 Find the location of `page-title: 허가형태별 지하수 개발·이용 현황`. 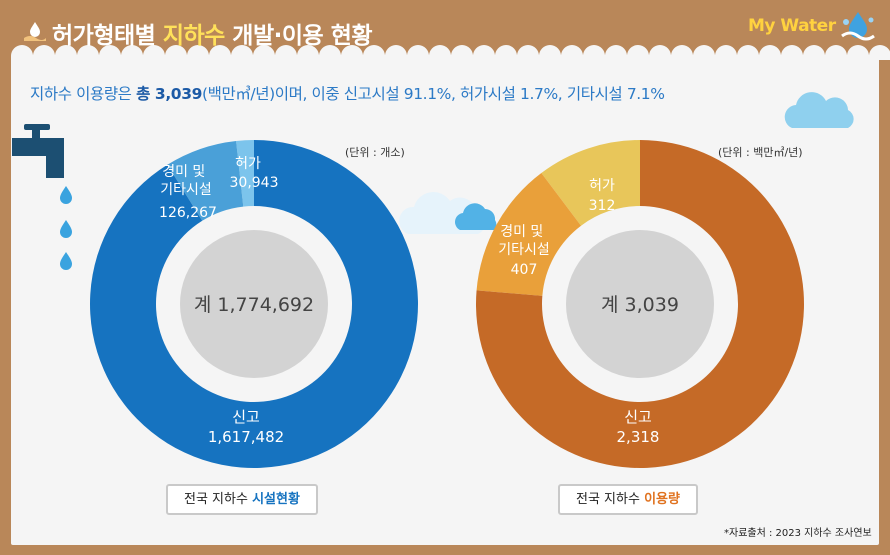

page-title: 허가형태별 지하수 개발·이용 현황 is located at coordinates (212, 36).